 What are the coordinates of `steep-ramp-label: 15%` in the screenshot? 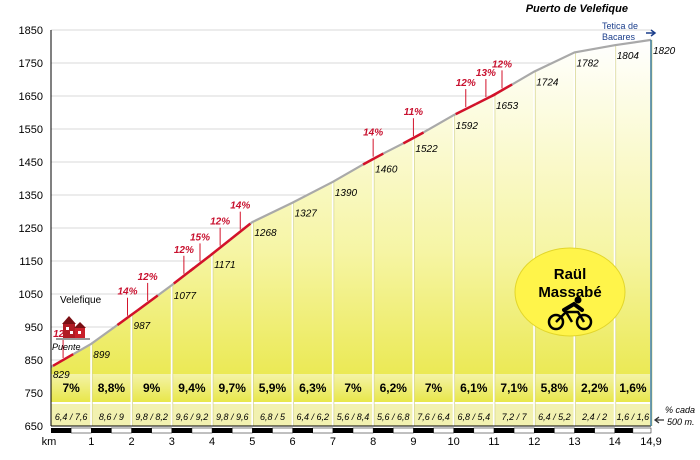 It's located at (200, 237).